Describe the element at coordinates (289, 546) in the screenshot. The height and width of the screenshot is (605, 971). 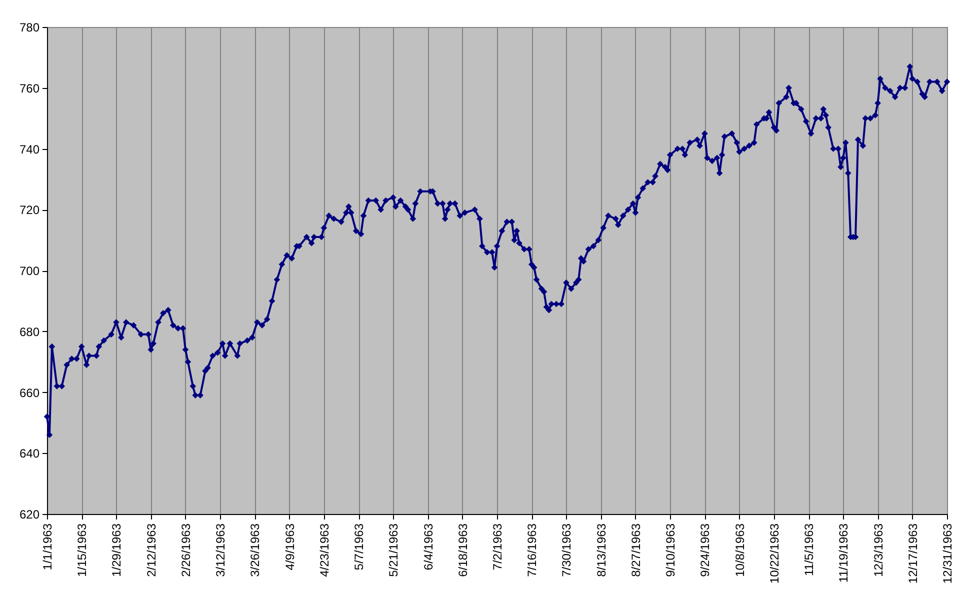
I see `x-tick-label: 4/9/1963` at that location.